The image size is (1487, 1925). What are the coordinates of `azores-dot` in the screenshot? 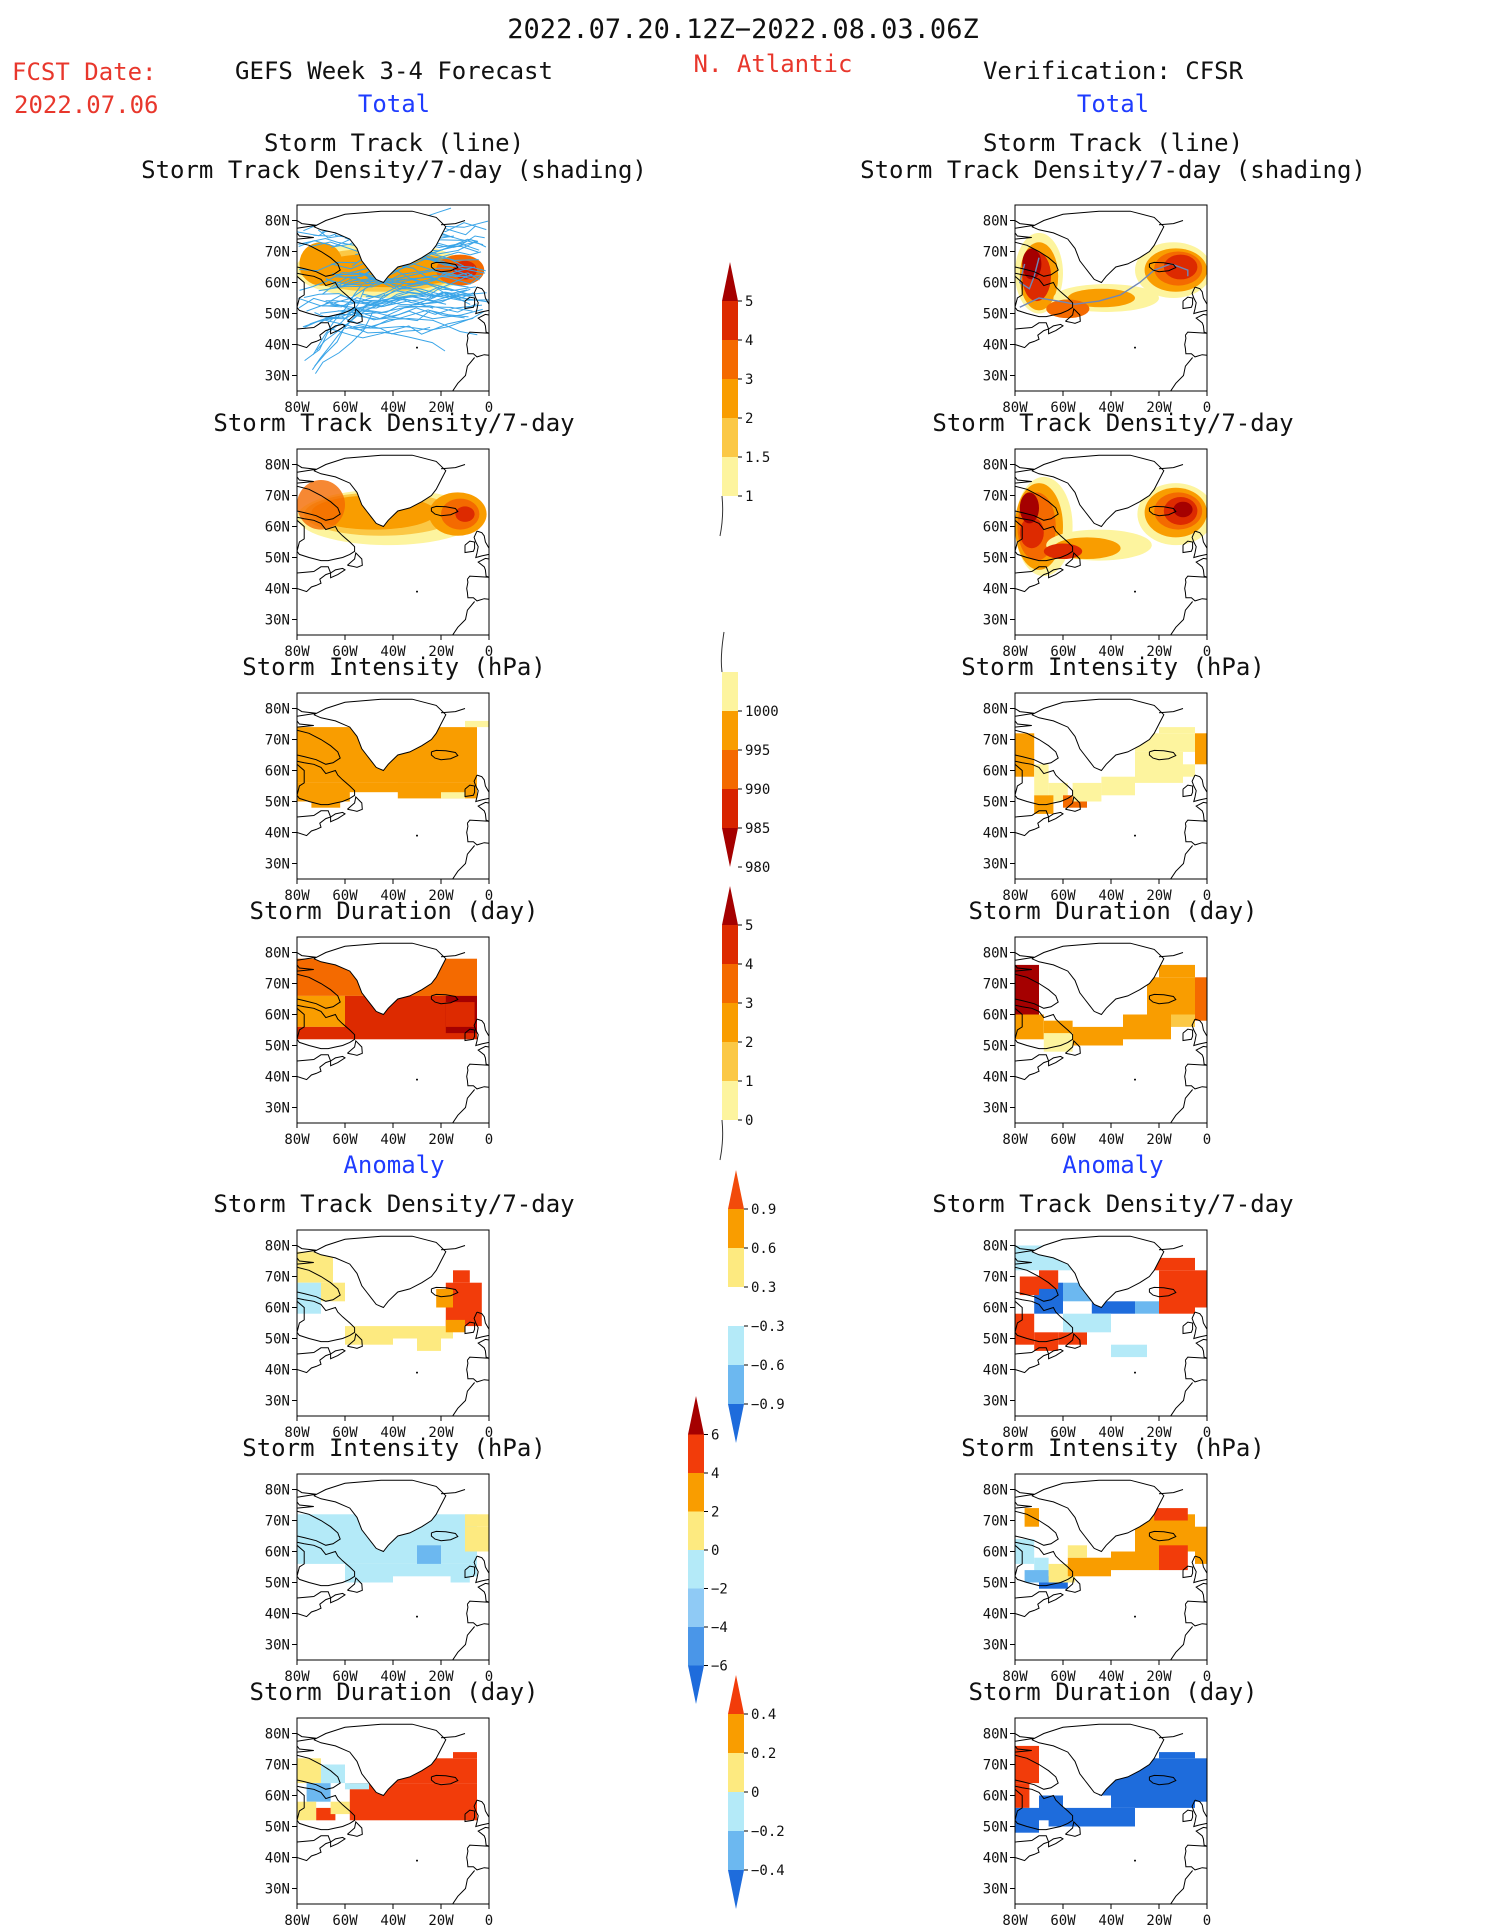 It's located at (417, 1079).